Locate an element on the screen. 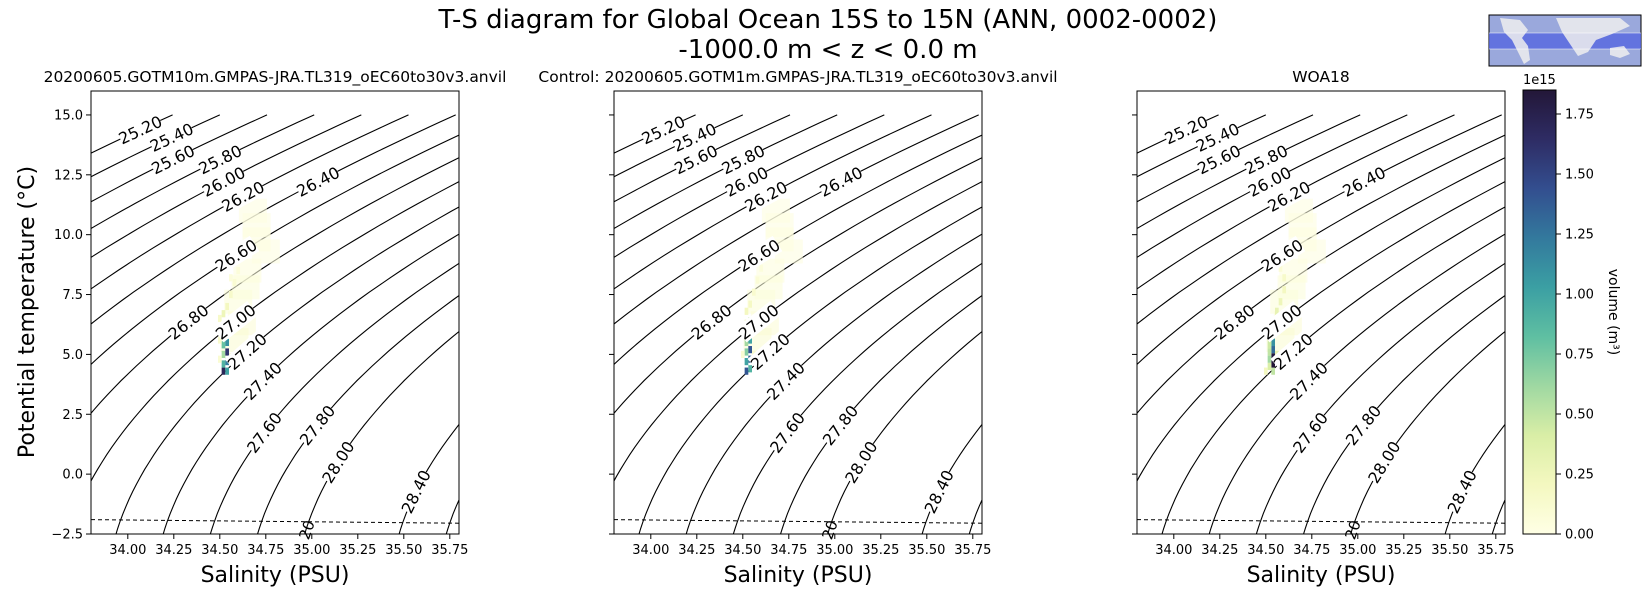 The height and width of the screenshot is (600, 1650). y-tick-label: 2.5 is located at coordinates (72, 415).